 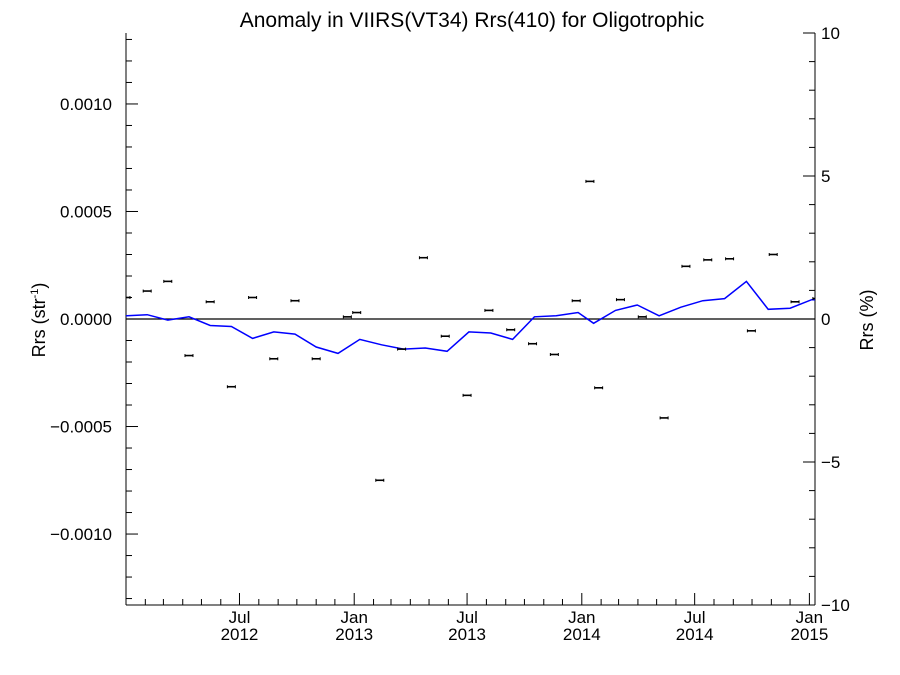 What do you see at coordinates (86, 211) in the screenshot?
I see `y-tick-label-left: 0.0005` at bounding box center [86, 211].